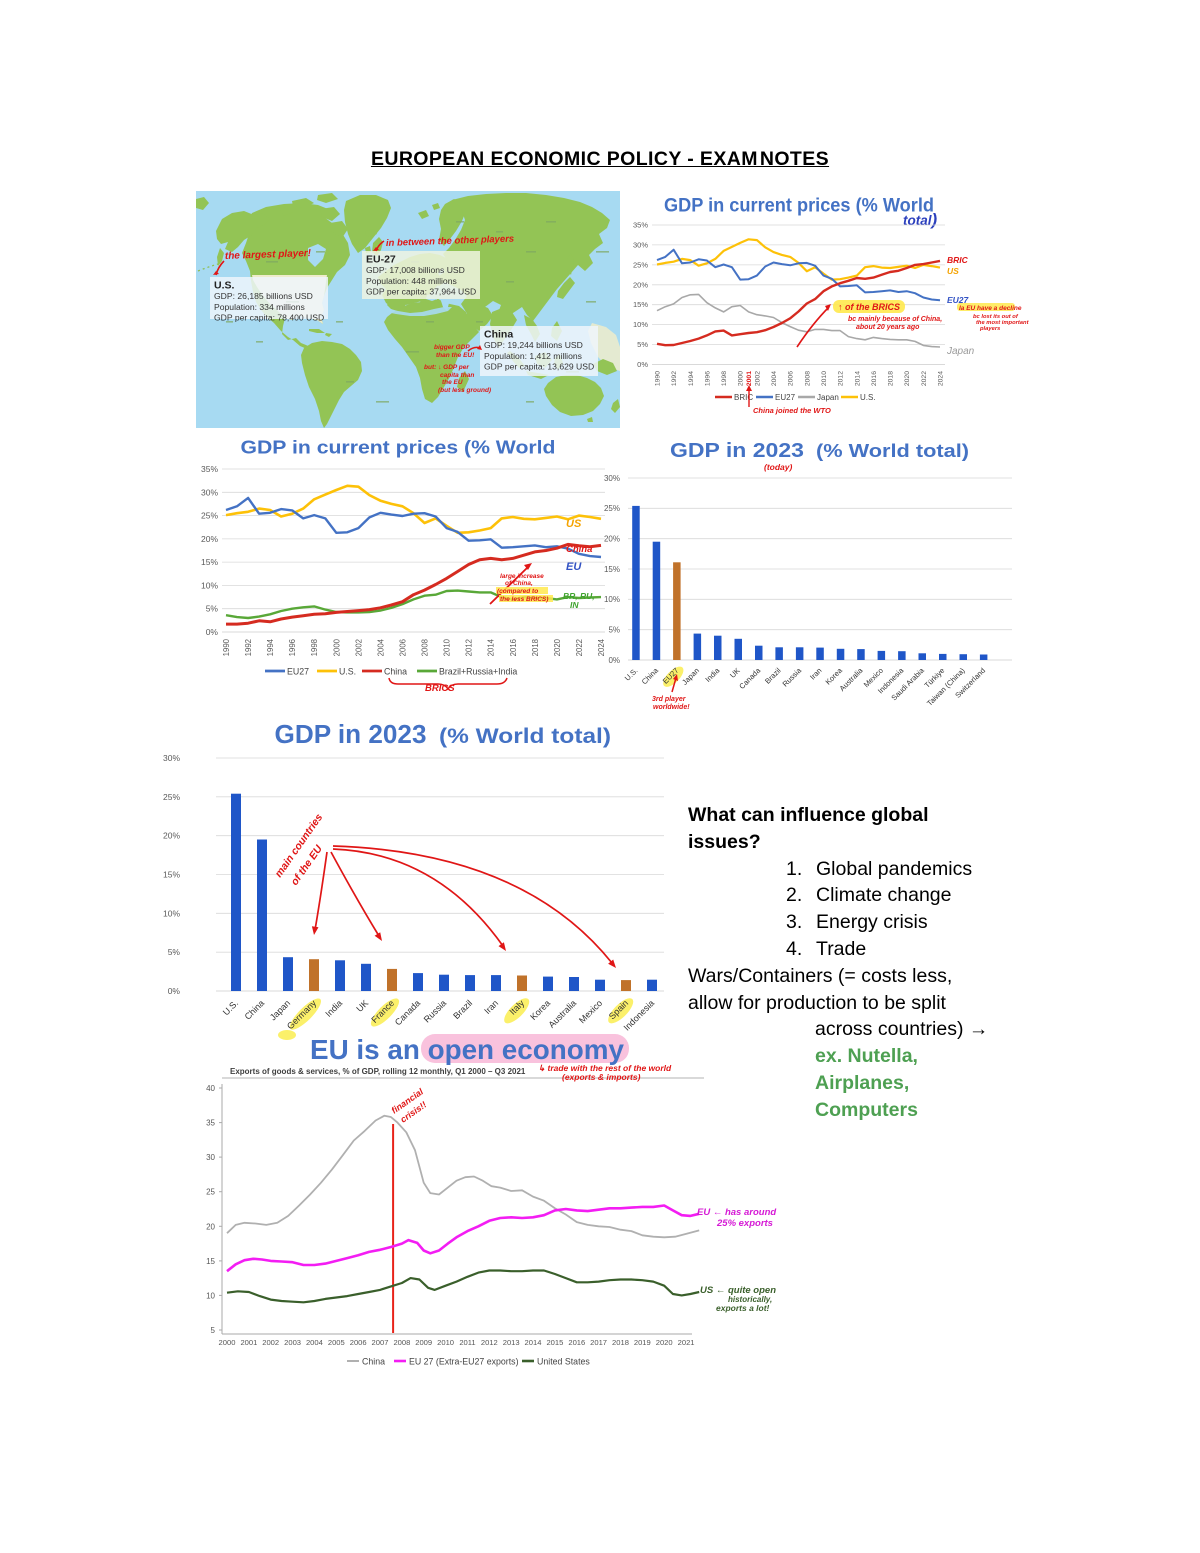 The image size is (1200, 1553). Describe the element at coordinates (576, 1342) in the screenshot. I see `svg-text: 2016` at that location.